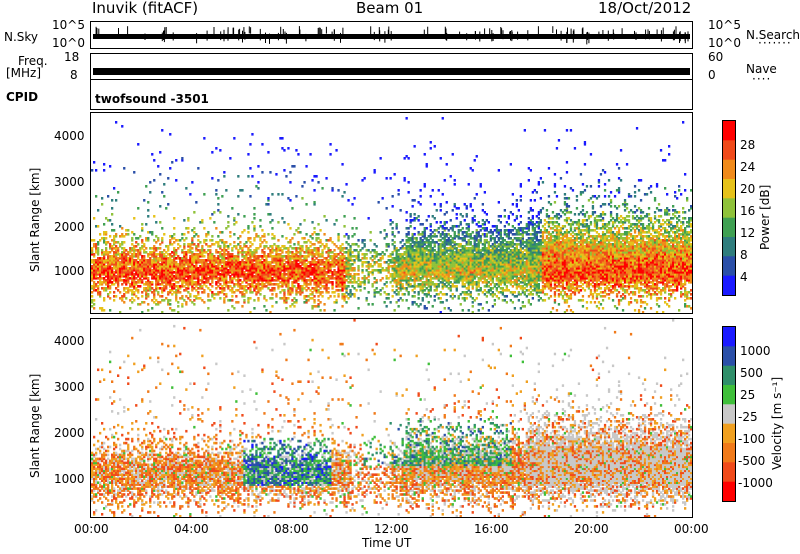 The image size is (800, 554). Describe the element at coordinates (68, 43) in the screenshot. I see `nsky-tick-bottom: 10^0` at that location.